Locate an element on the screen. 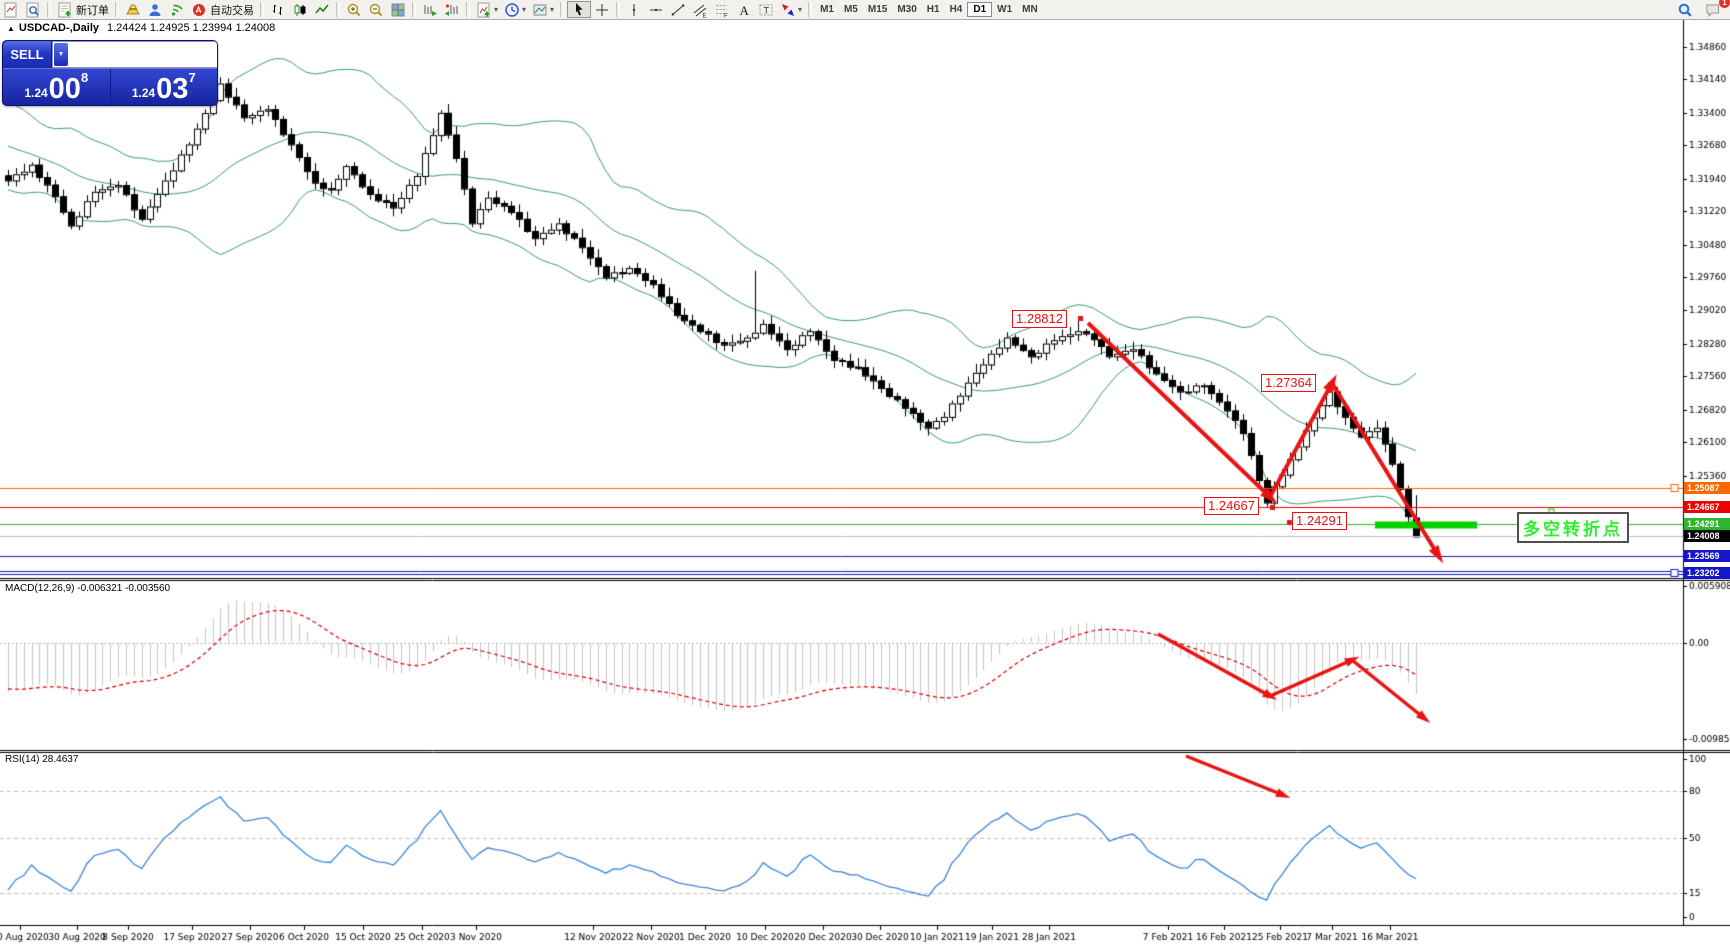  periods-button: ▾ is located at coordinates (515, 9).